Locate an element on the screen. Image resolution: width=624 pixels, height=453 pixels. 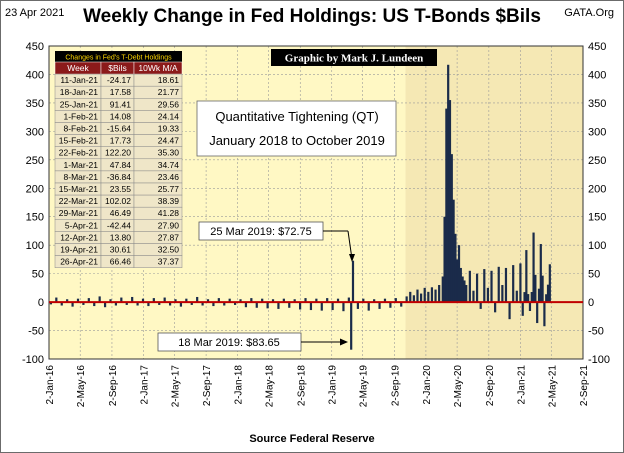
table-cell: 37.37 is located at coordinates (169, 262).